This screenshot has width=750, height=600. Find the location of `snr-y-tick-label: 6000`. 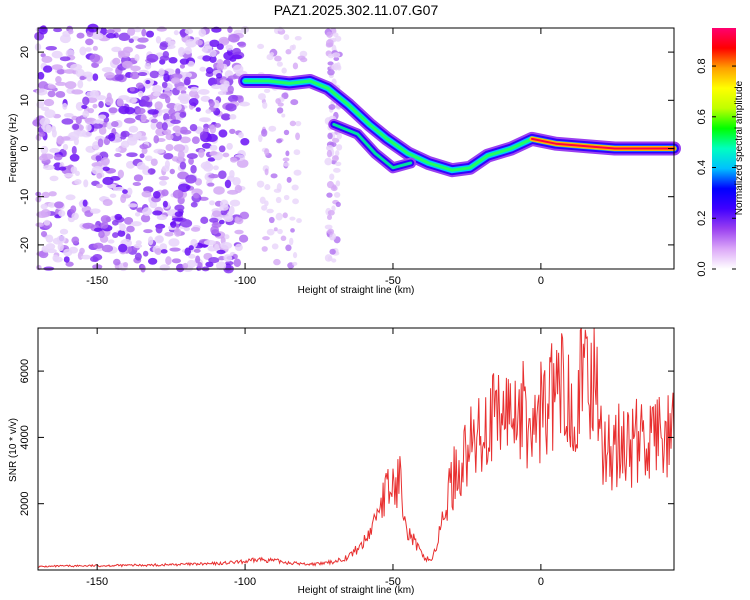

snr-y-tick-label: 6000 is located at coordinates (25, 371).